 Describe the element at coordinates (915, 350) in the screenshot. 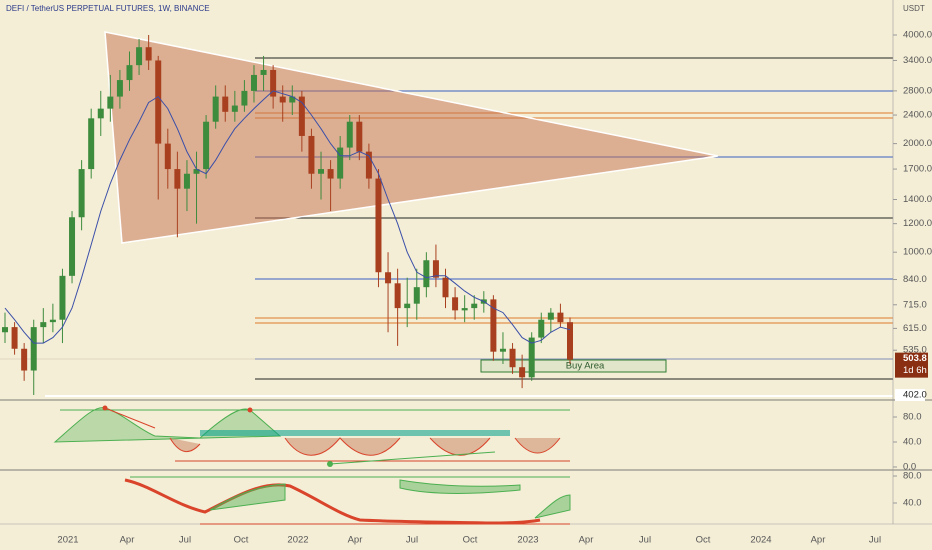

I see `y-tick-label: 535.0` at that location.